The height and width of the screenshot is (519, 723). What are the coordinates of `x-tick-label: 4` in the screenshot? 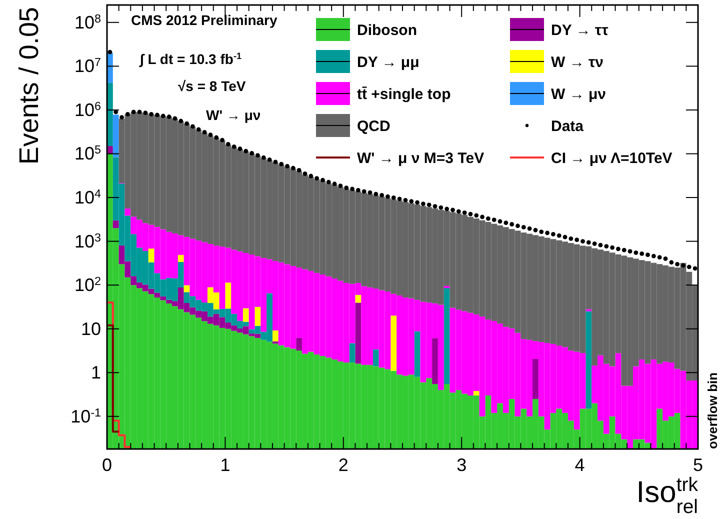 It's located at (579, 465).